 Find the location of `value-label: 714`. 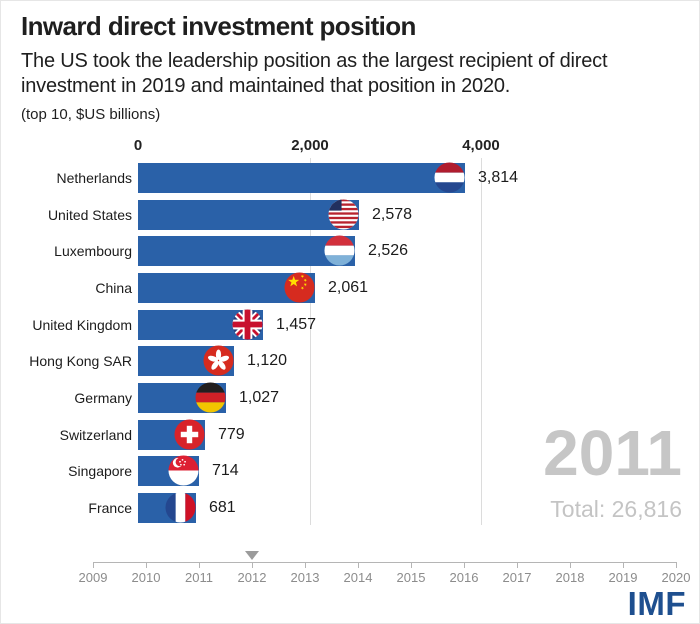

value-label: 714 is located at coordinates (225, 470).